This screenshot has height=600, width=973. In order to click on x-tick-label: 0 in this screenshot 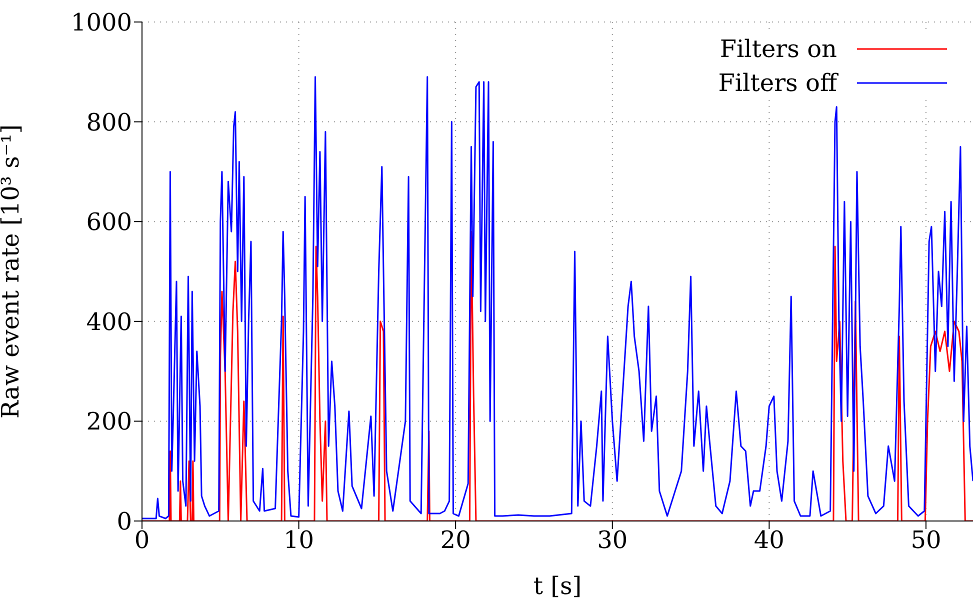, I will do `click(142, 540)`.